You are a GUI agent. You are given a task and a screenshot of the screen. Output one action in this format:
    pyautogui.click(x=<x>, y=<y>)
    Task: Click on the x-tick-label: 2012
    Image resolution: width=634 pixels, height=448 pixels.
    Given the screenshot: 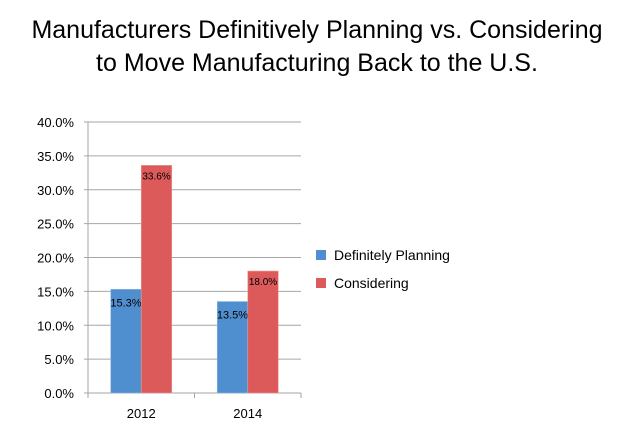 What is the action you would take?
    pyautogui.click(x=141, y=413)
    